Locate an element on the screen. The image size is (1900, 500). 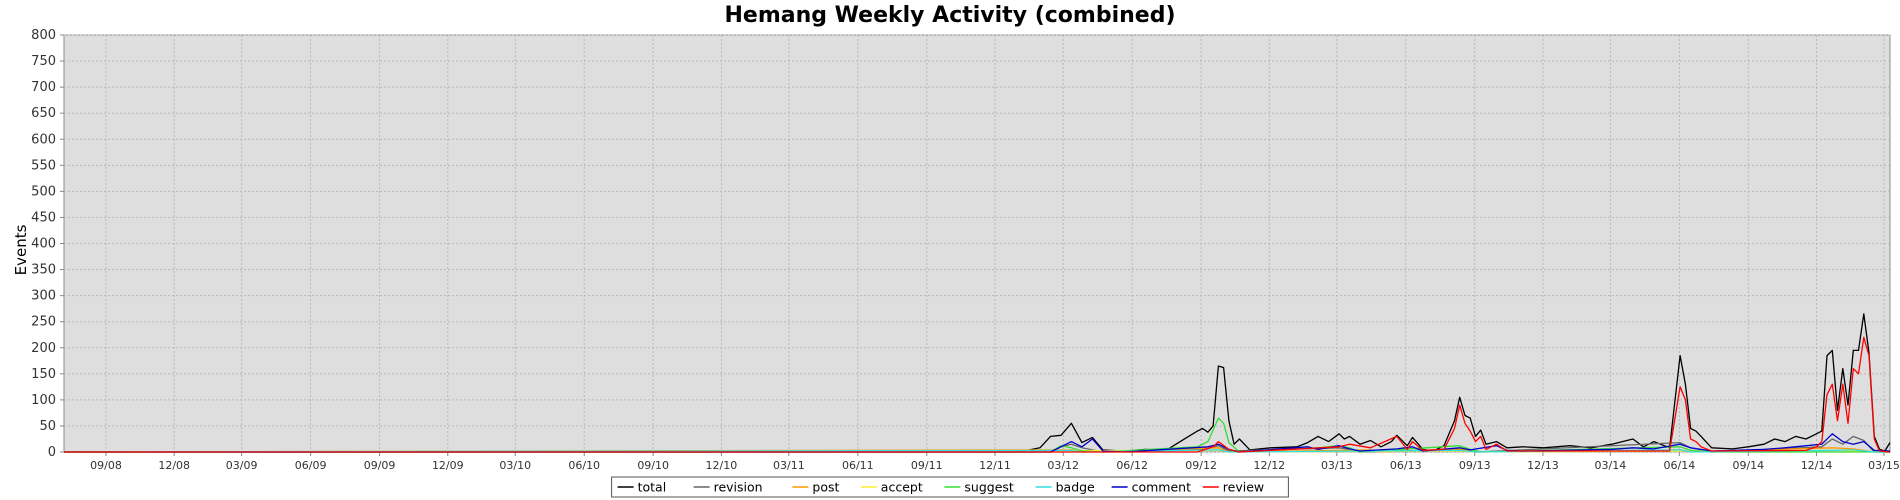
y-tick-label: 550 is located at coordinates (43, 165).